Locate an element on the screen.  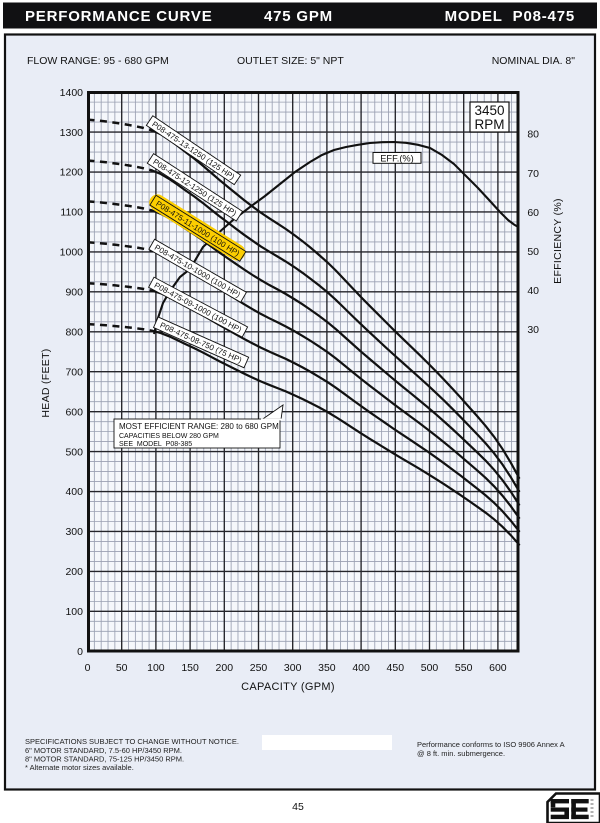
svg-text: 450 is located at coordinates (396, 668).